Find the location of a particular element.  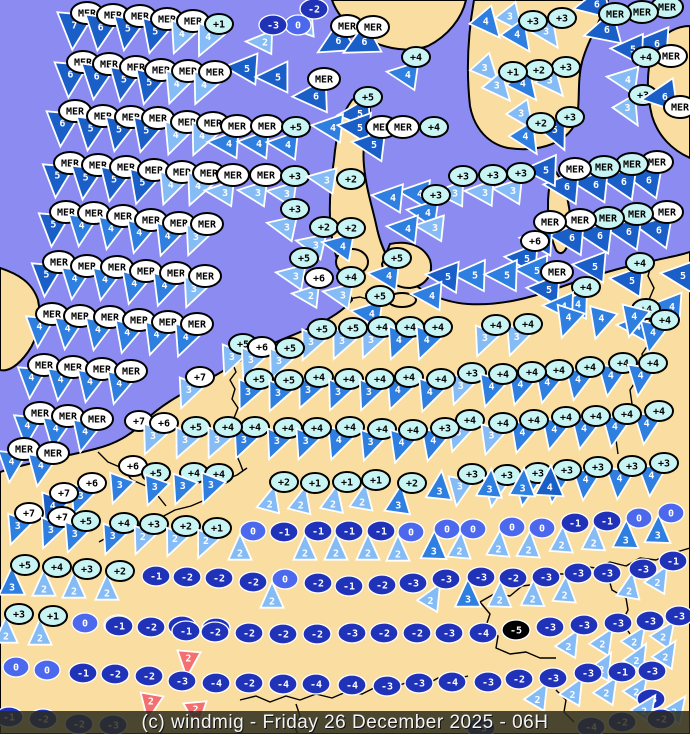

wind-speed-label: 7 is located at coordinates (74, 26).